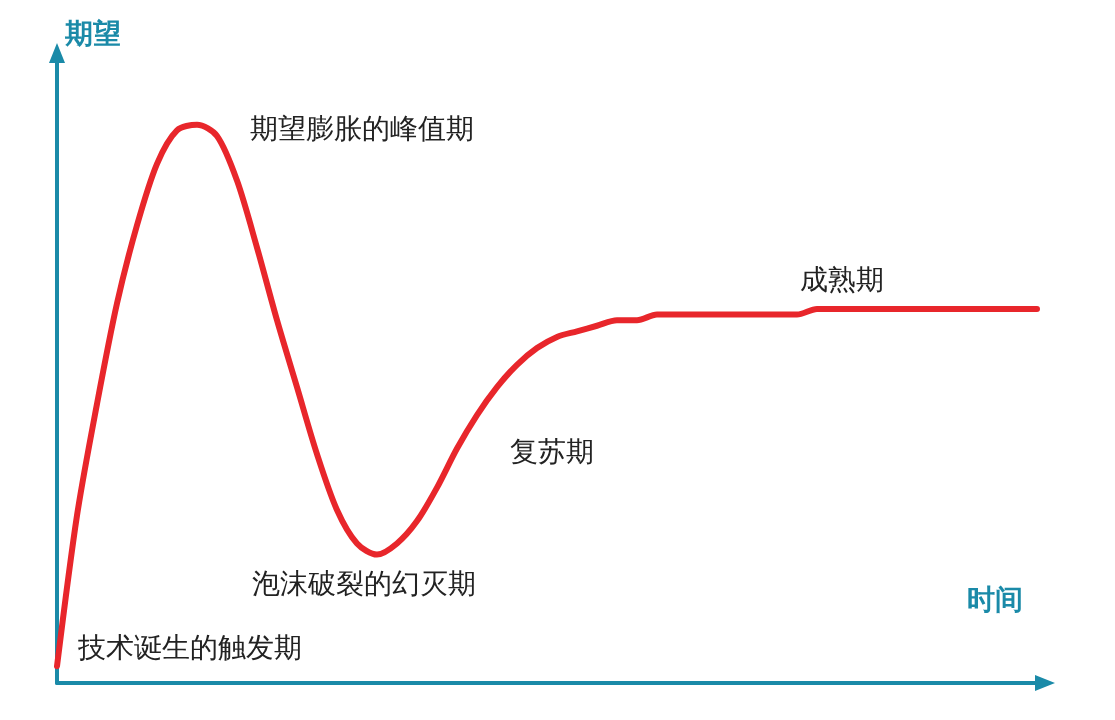 The image size is (1115, 720). What do you see at coordinates (364, 584) in the screenshot?
I see `annotation: 泡沫破裂的幻灭期` at bounding box center [364, 584].